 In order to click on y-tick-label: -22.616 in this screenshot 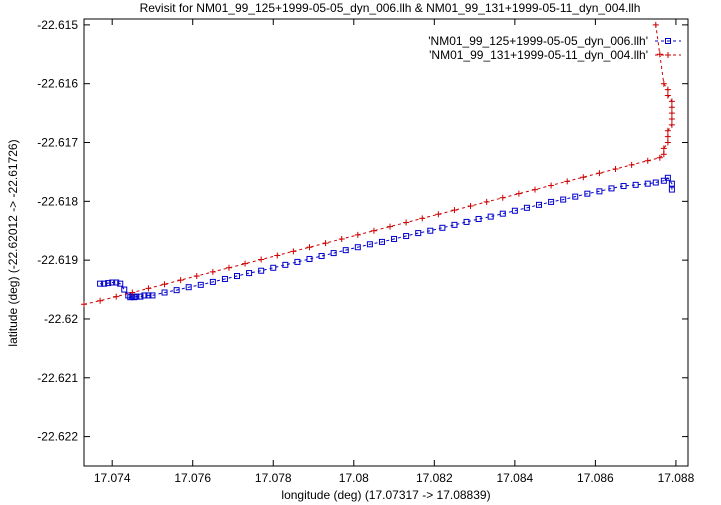, I will do `click(57, 84)`.